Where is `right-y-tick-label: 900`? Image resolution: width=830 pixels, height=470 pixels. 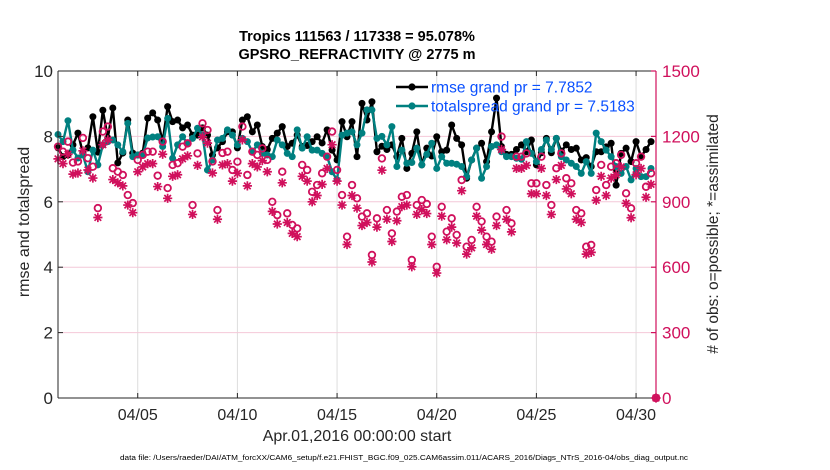 right-y-tick-label: 900 is located at coordinates (676, 202).